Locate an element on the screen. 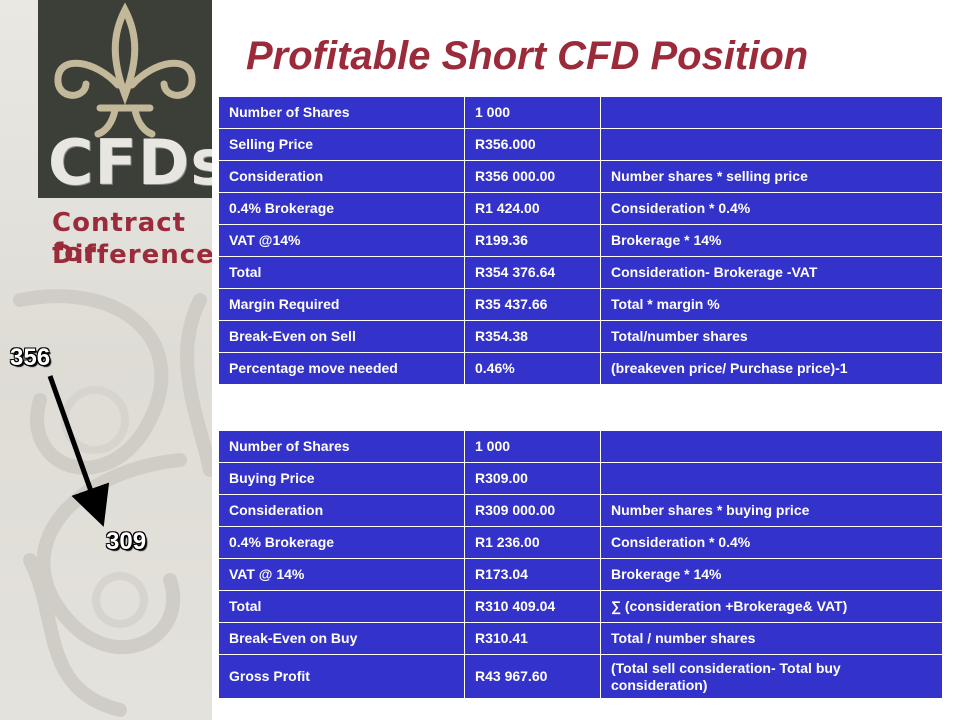  sell-table-cell-col1: Break-Even on Sell is located at coordinates (341, 336).